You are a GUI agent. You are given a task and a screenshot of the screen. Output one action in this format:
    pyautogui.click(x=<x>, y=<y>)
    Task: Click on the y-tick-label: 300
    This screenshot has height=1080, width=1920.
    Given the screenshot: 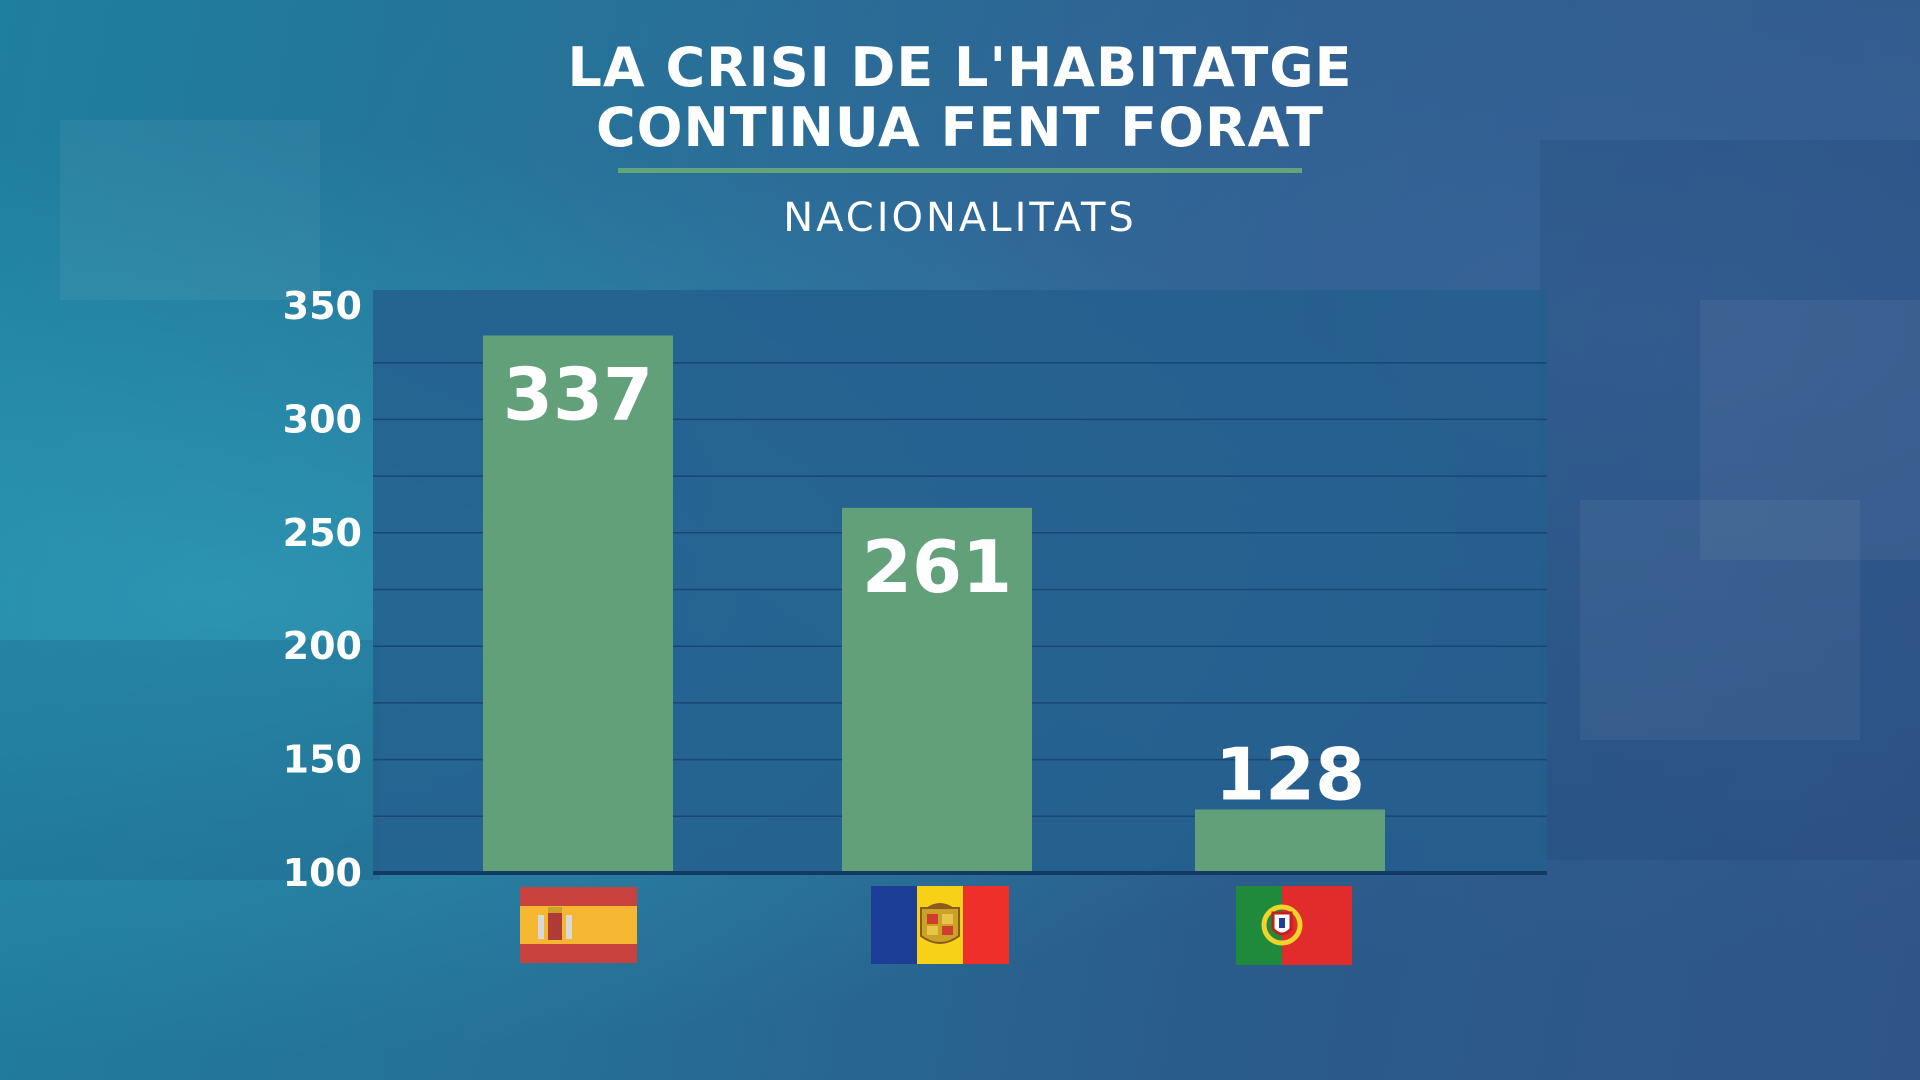 What is the action you would take?
    pyautogui.click(x=322, y=419)
    